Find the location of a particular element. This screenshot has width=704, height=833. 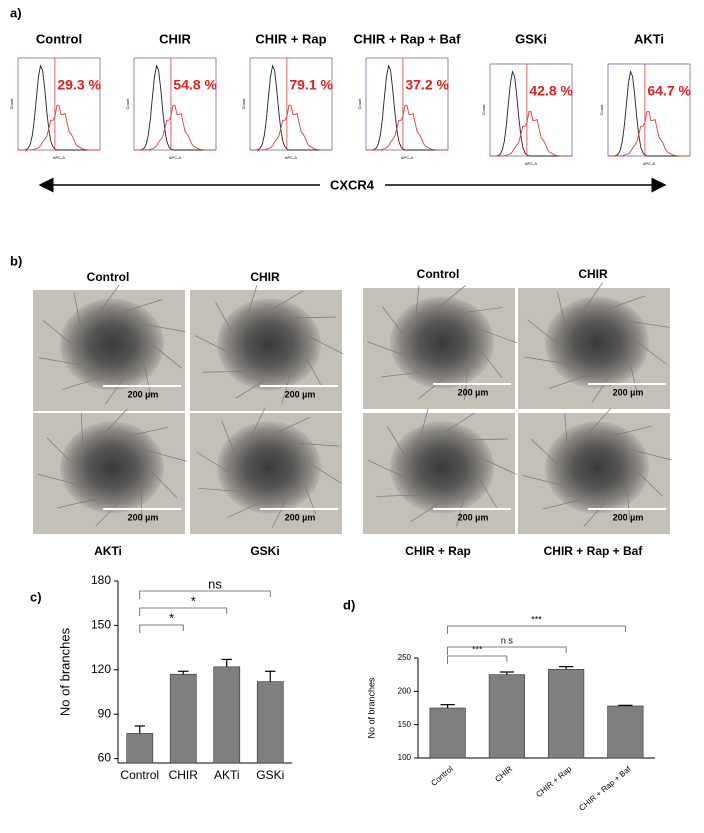

y-tick-label: 180 is located at coordinates (101, 580).